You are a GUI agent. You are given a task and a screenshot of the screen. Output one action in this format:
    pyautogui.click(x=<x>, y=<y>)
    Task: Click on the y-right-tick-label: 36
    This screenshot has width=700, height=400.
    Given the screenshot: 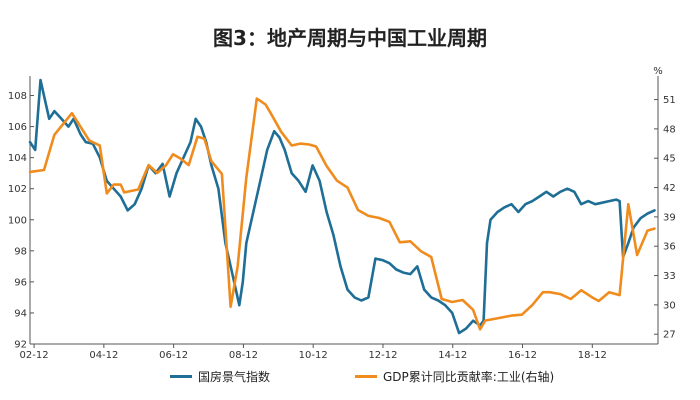 What is the action you would take?
    pyautogui.click(x=669, y=247)
    